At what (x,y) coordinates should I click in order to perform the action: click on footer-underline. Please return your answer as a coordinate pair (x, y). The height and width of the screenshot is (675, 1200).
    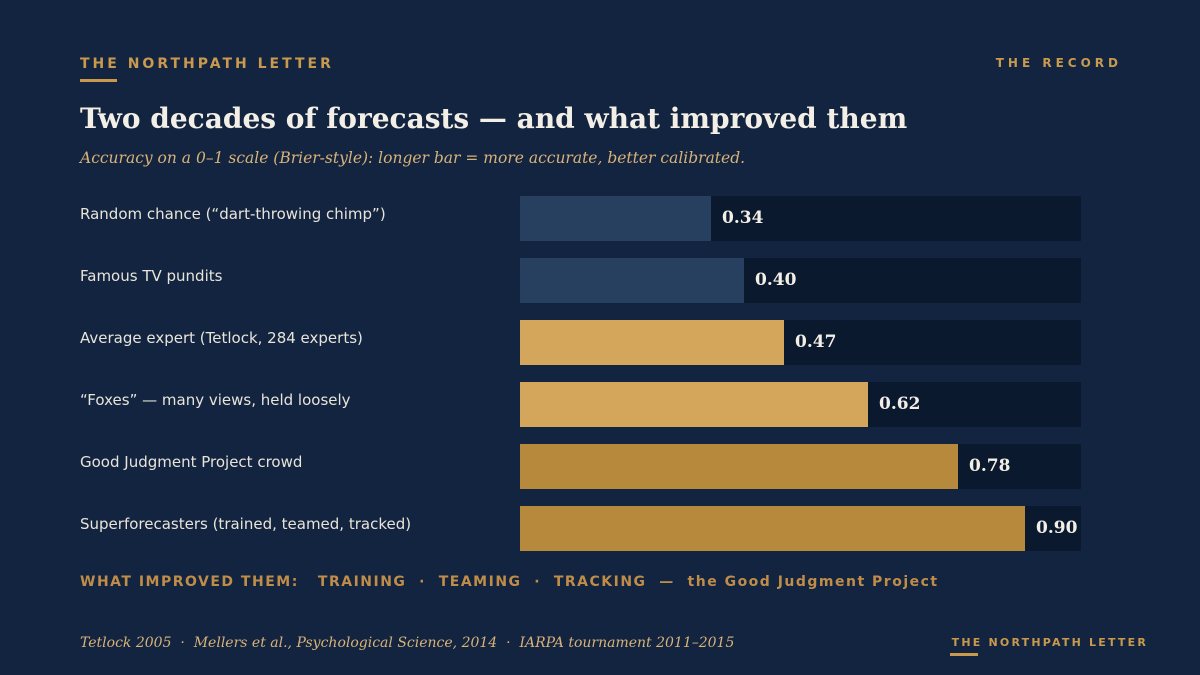
    Looking at the image, I should click on (964, 654).